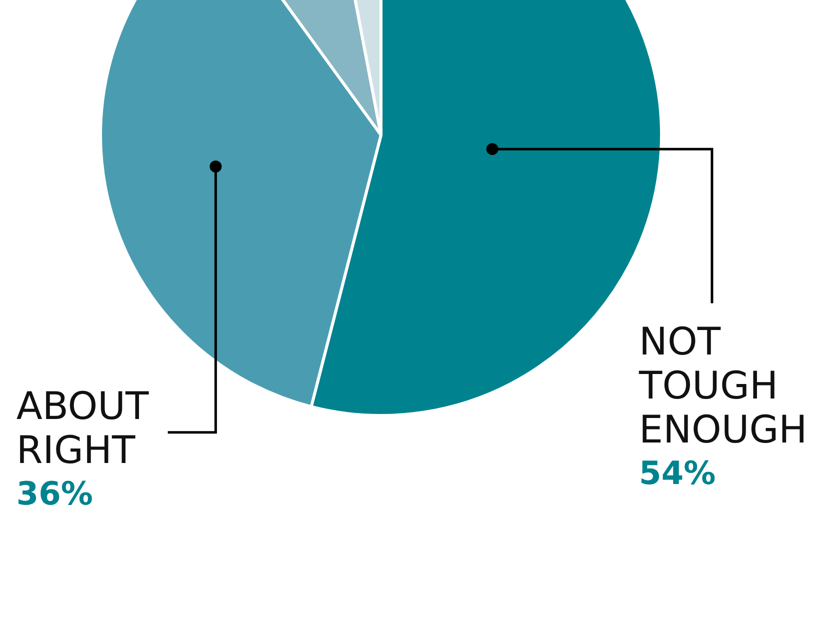  I want to click on slice-label: NOT TOUGH ENOUGH, so click(723, 386).